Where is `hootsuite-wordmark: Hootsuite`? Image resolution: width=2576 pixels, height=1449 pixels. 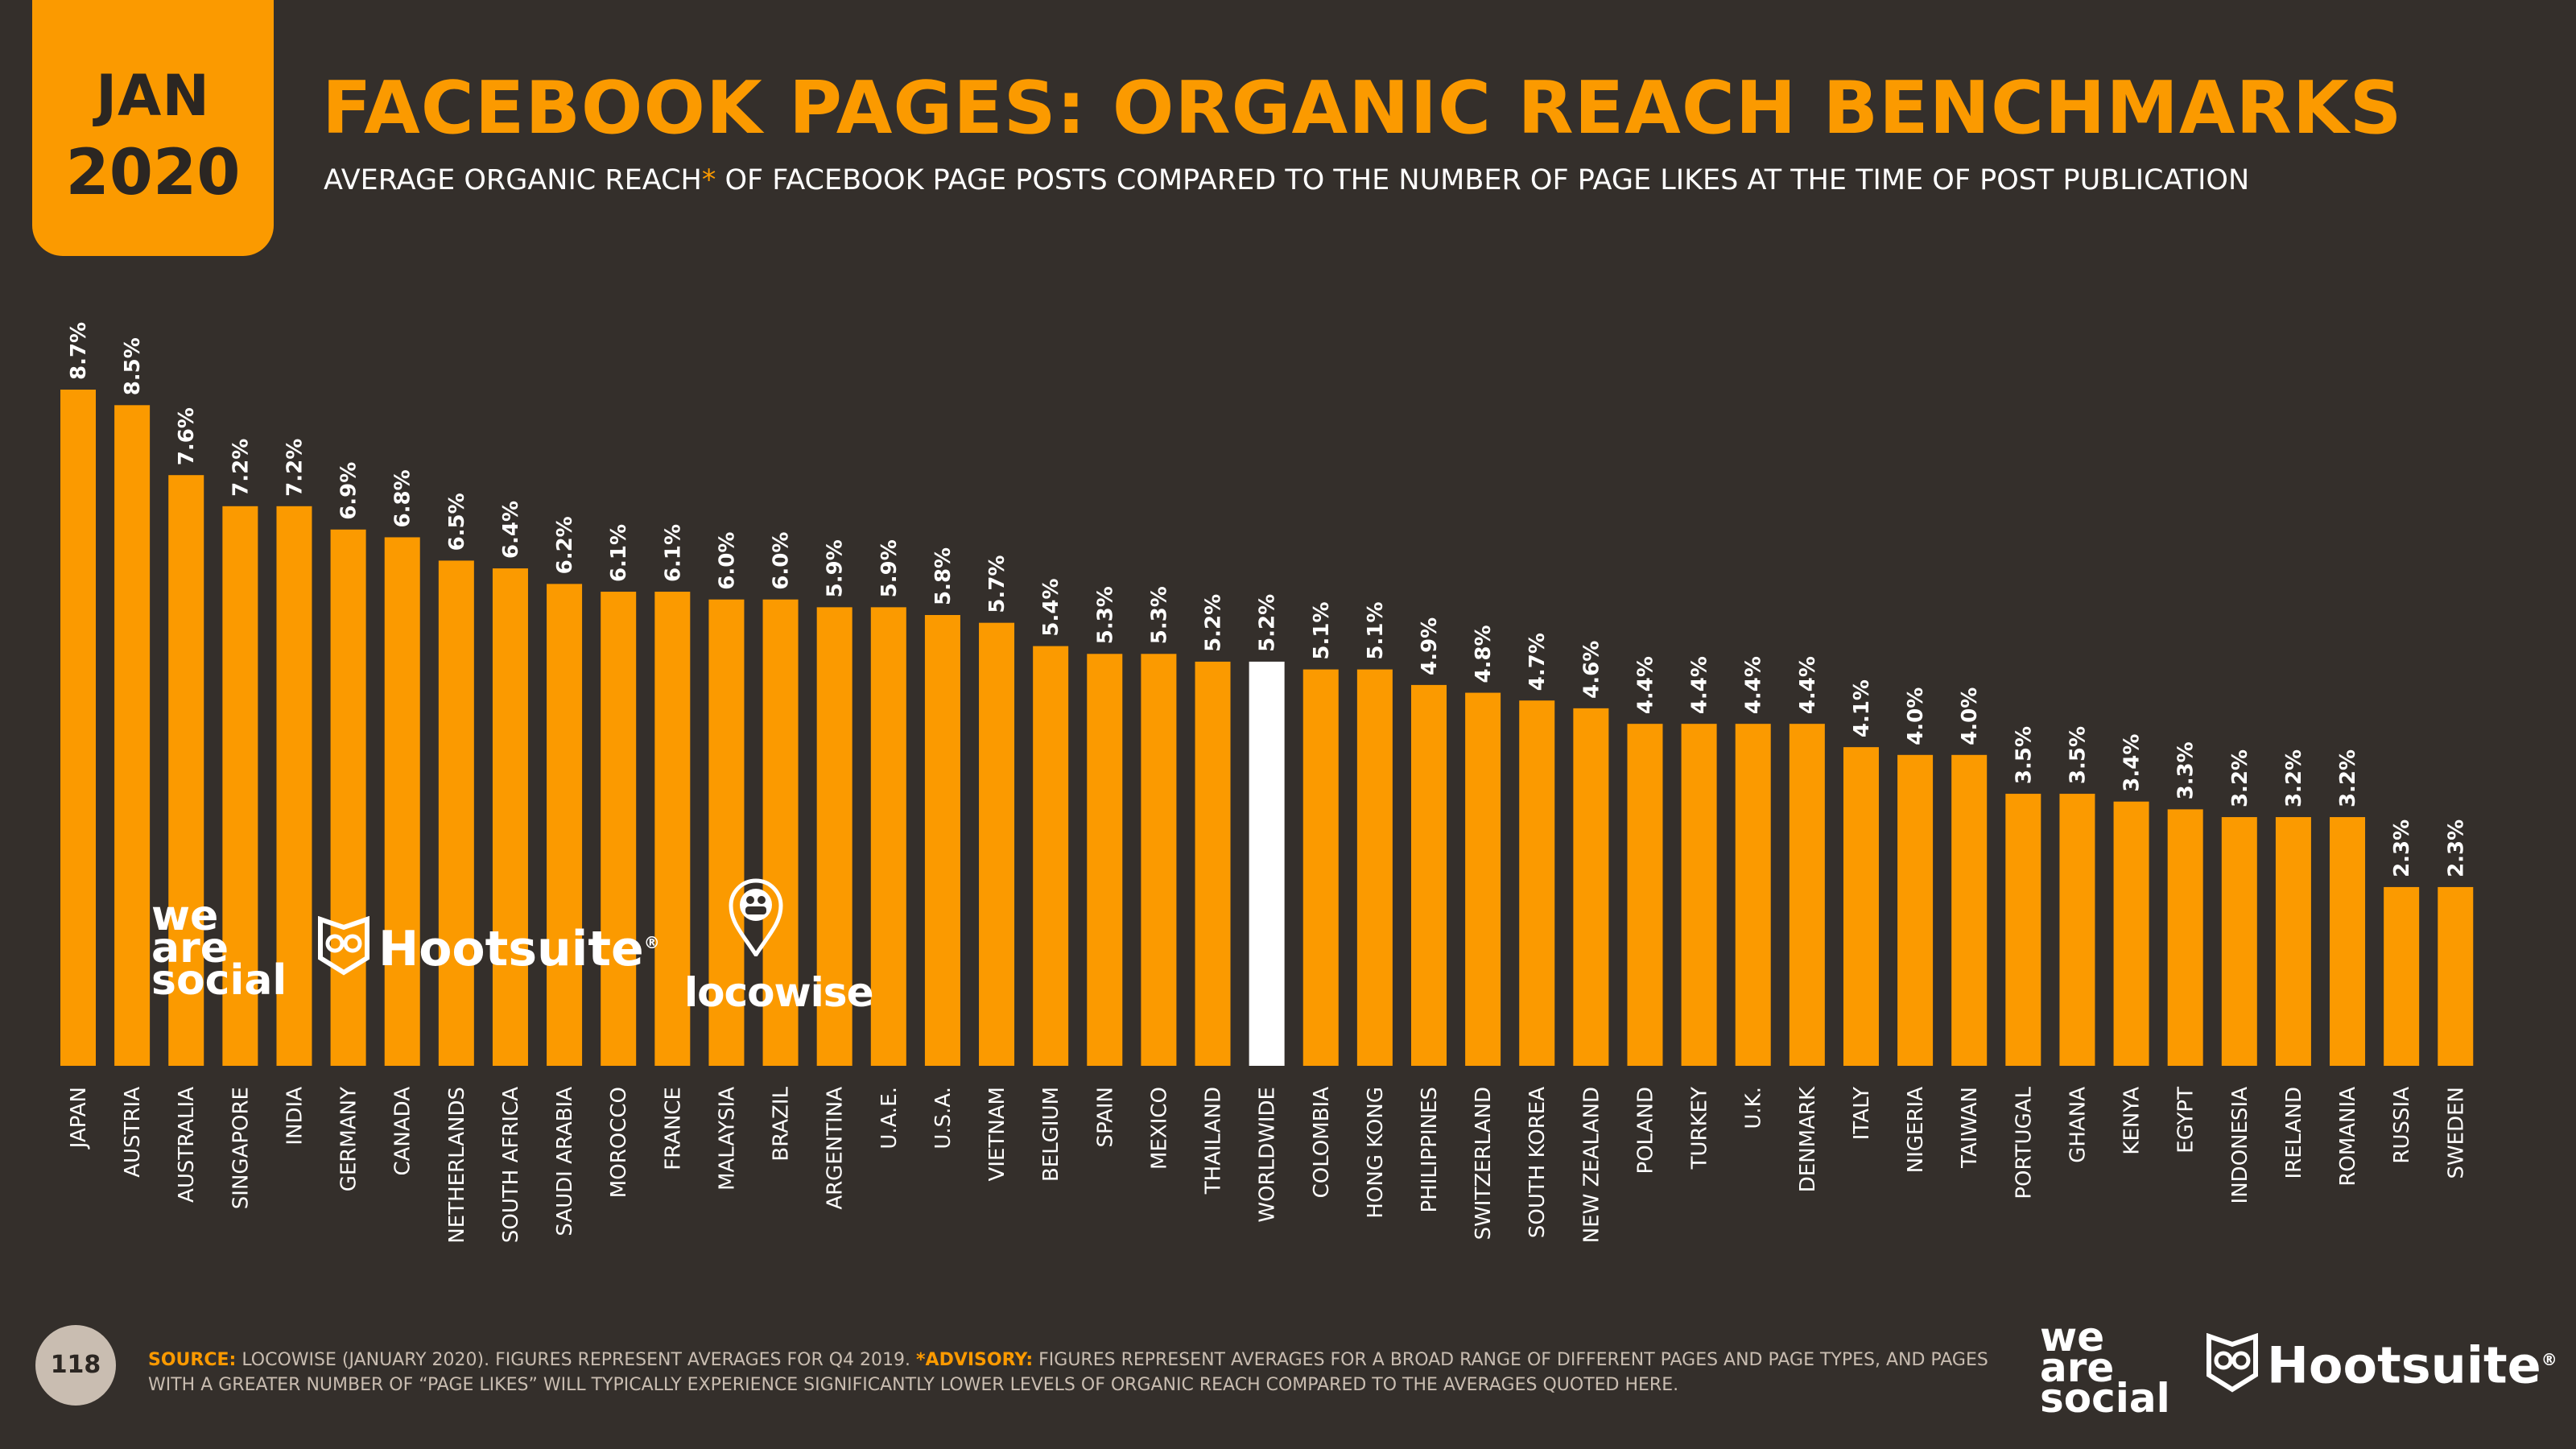
hootsuite-wordmark: Hootsuite is located at coordinates (2404, 1365).